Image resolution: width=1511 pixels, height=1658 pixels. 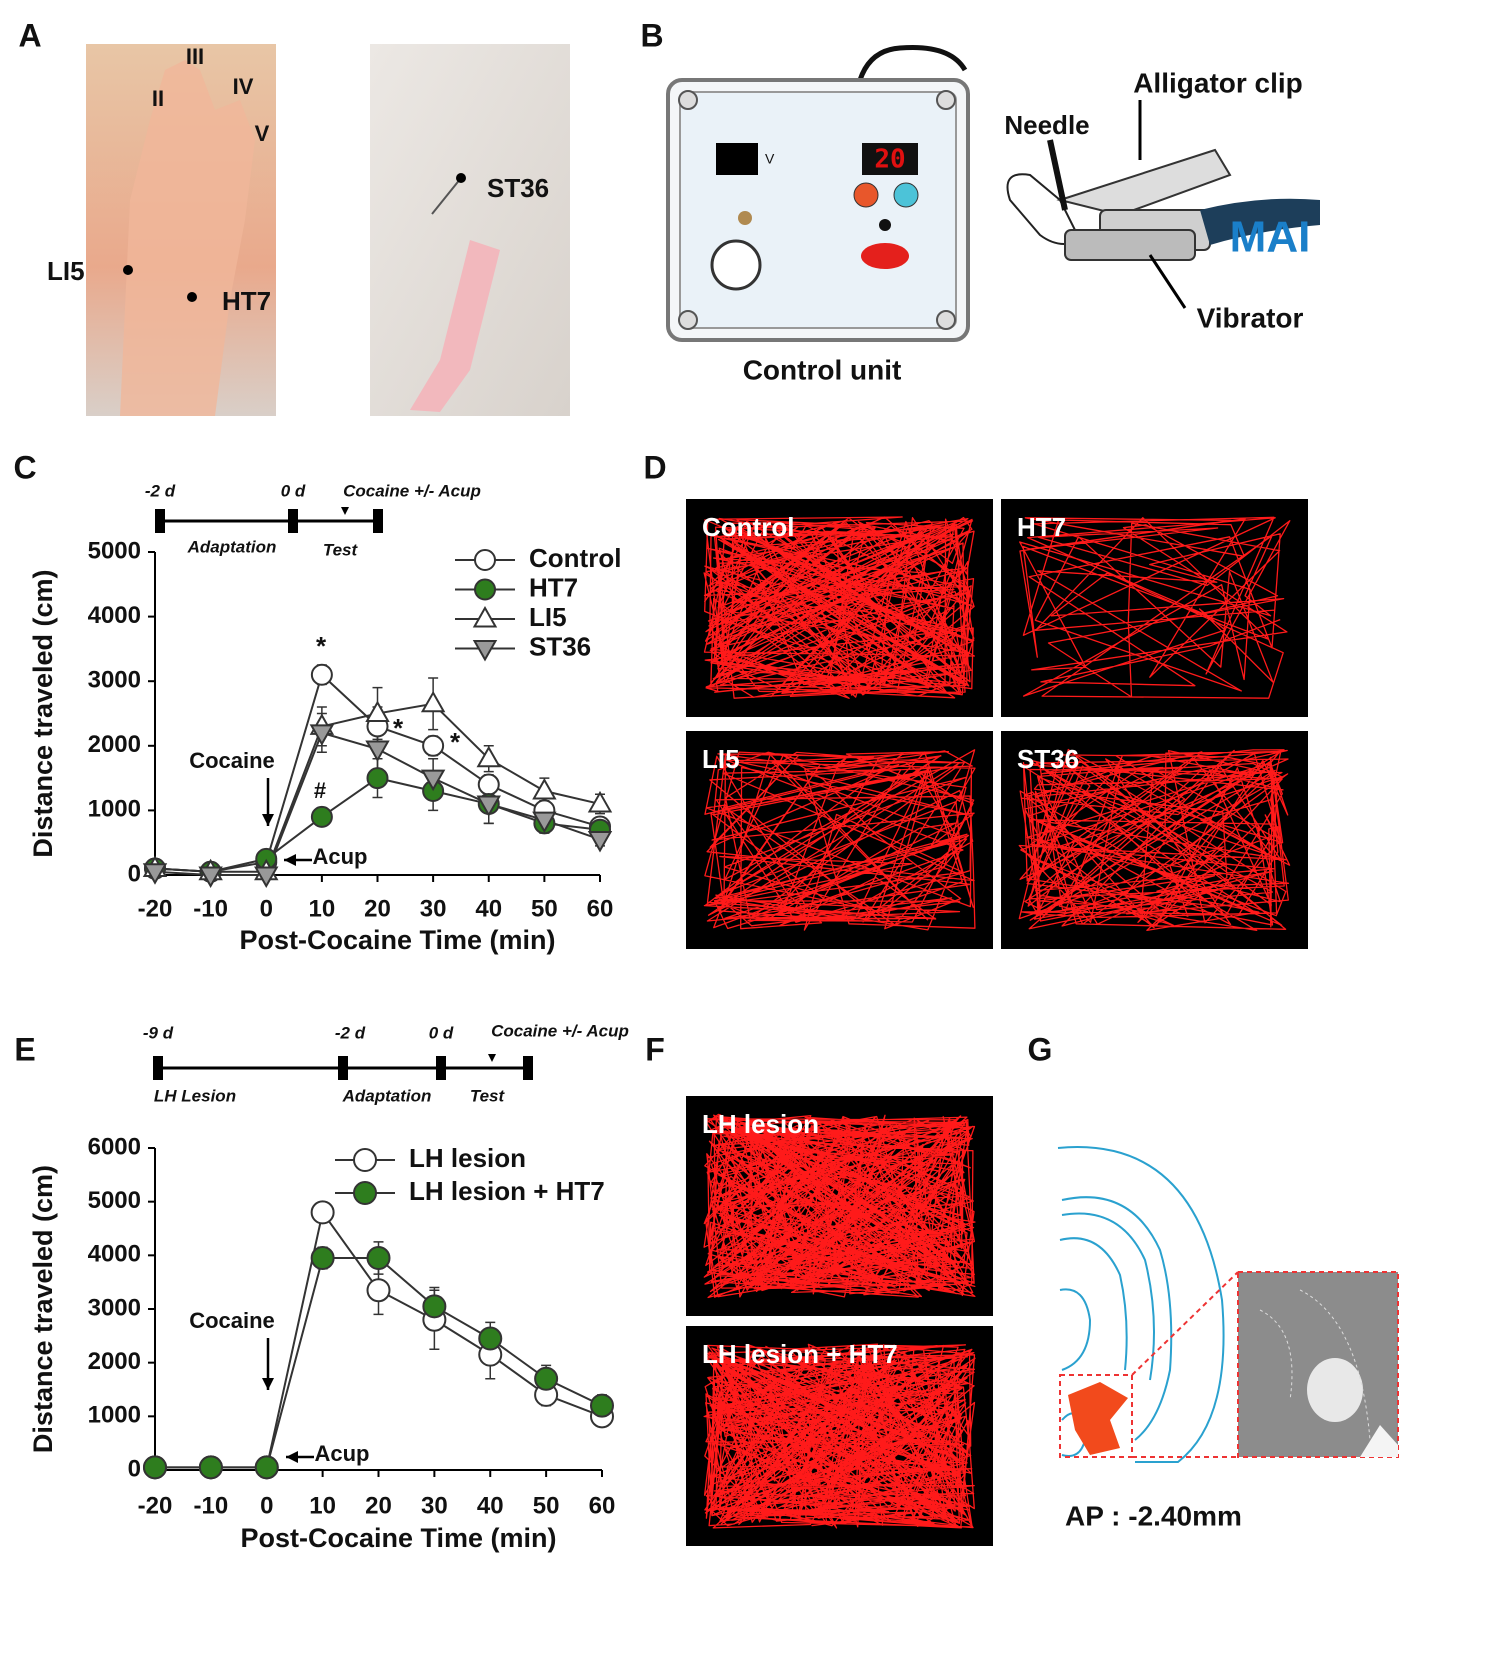 What do you see at coordinates (1048, 759) in the screenshot?
I see `track-label: ST36` at bounding box center [1048, 759].